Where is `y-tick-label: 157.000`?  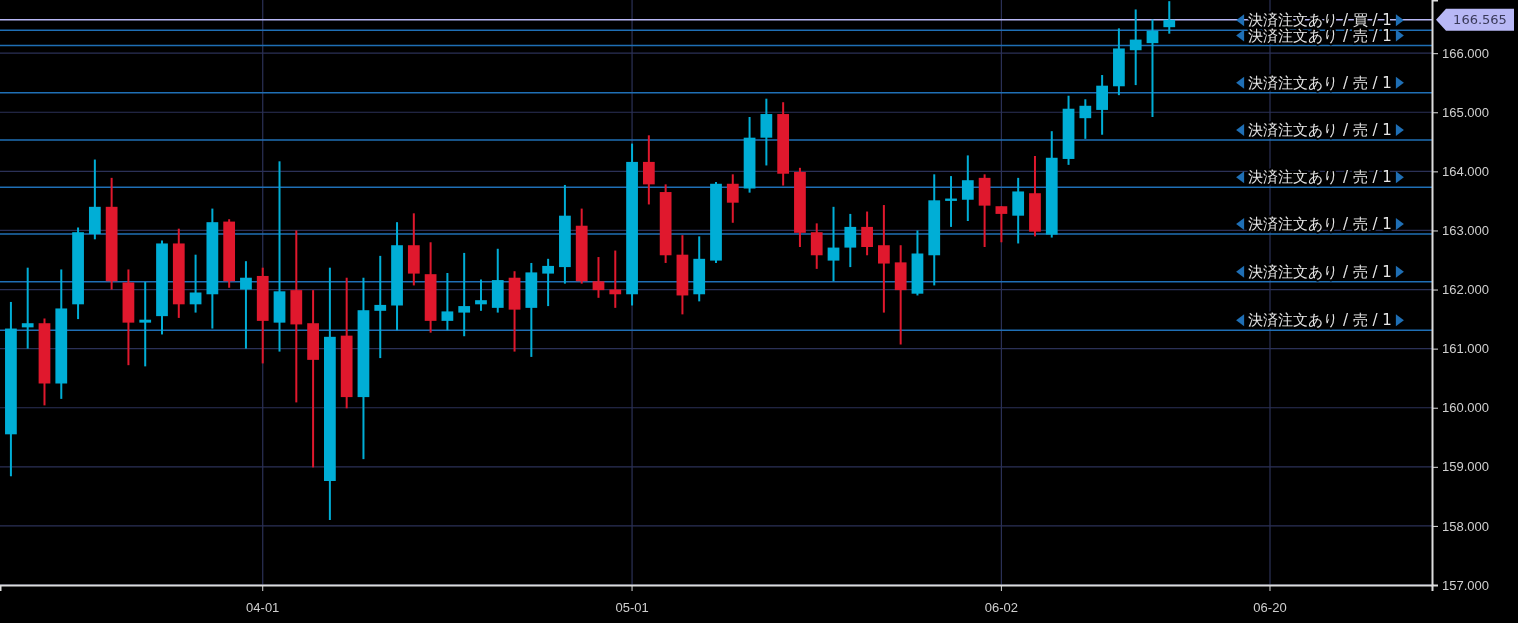
y-tick-label: 157.000 is located at coordinates (1465, 585).